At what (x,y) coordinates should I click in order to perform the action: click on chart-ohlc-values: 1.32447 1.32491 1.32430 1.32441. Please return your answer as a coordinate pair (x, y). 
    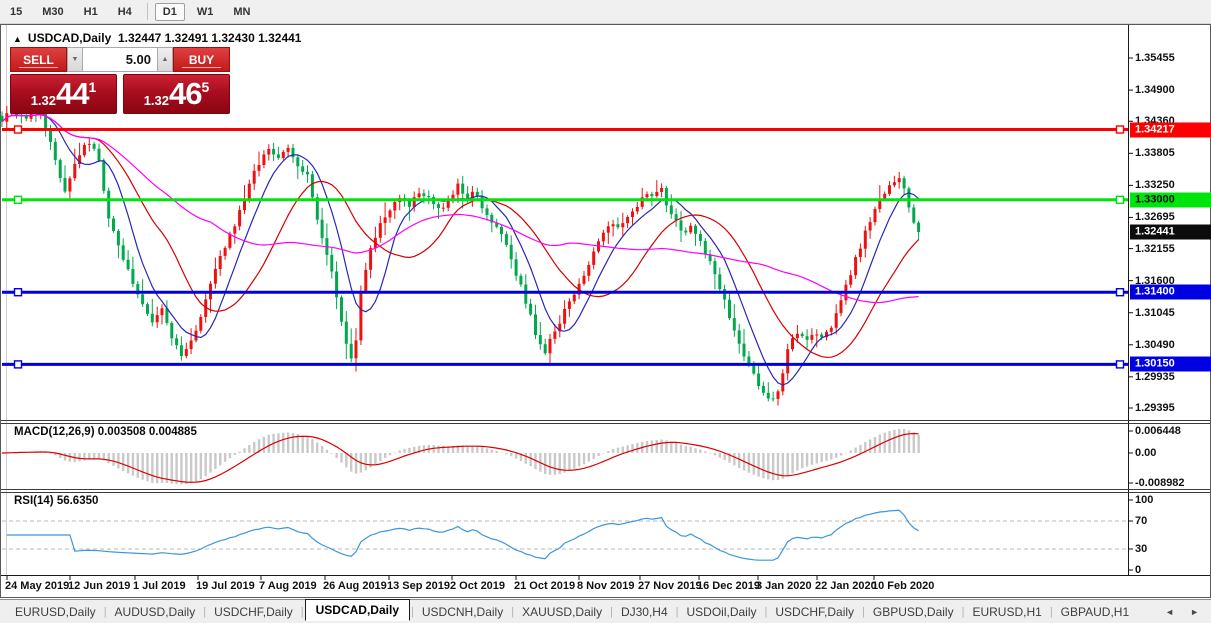
    Looking at the image, I should click on (209, 38).